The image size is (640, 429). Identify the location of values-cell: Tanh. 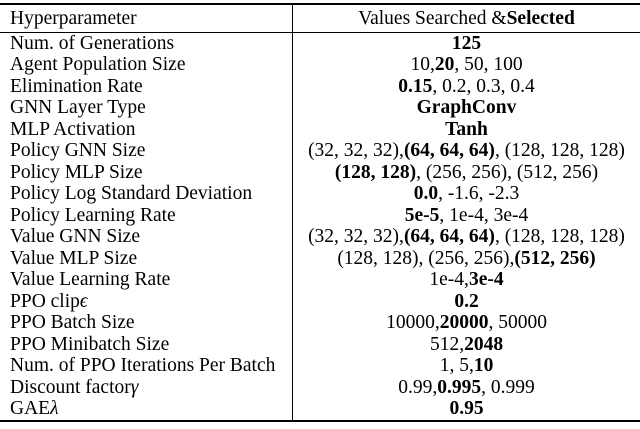
(466, 130).